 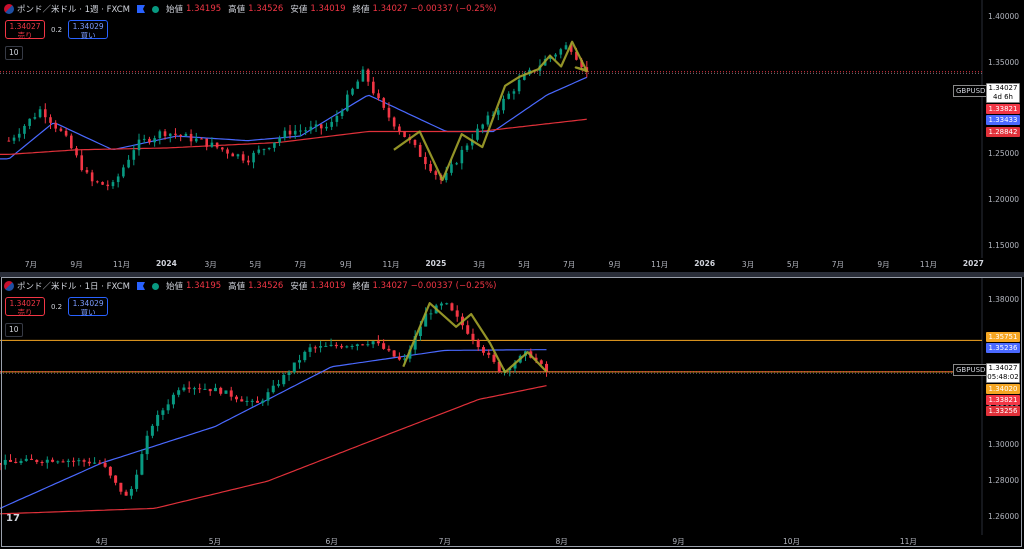 I want to click on open-label: 始値, so click(x=174, y=10).